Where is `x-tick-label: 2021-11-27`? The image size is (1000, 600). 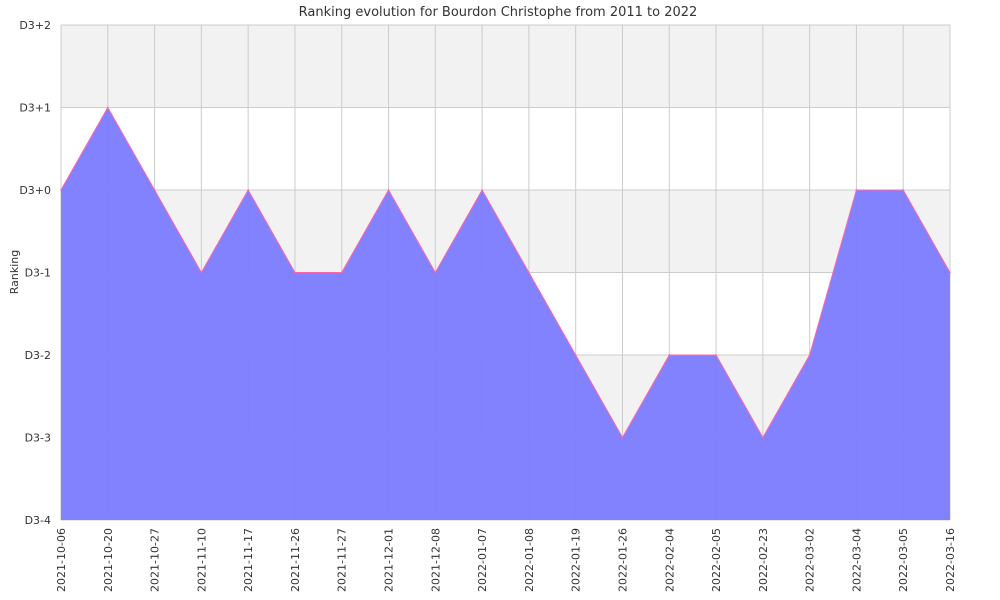 x-tick-label: 2021-11-27 is located at coordinates (342, 560).